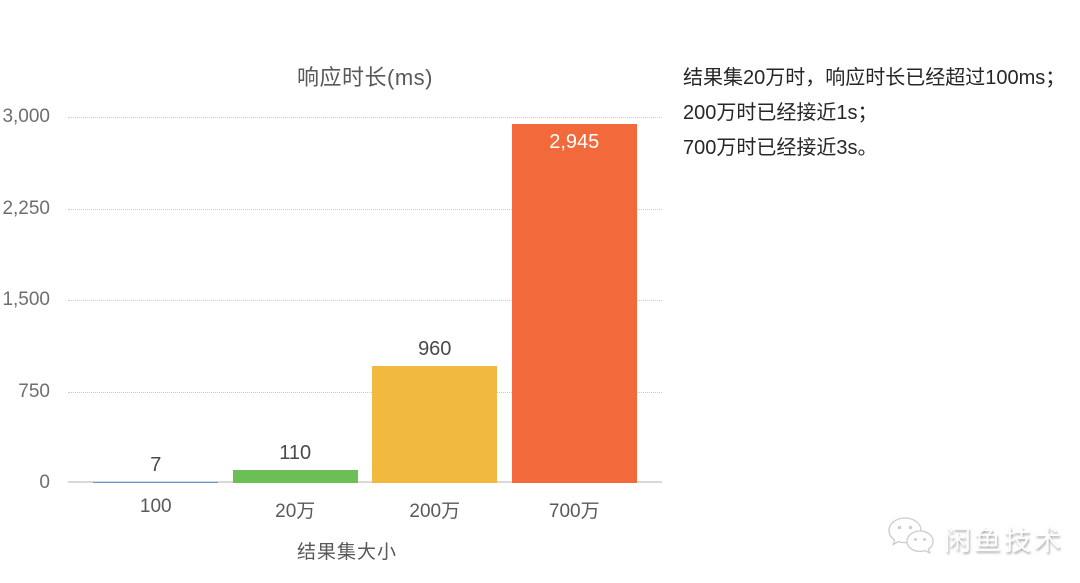  What do you see at coordinates (435, 349) in the screenshot?
I see `bar-value-label: 960` at bounding box center [435, 349].